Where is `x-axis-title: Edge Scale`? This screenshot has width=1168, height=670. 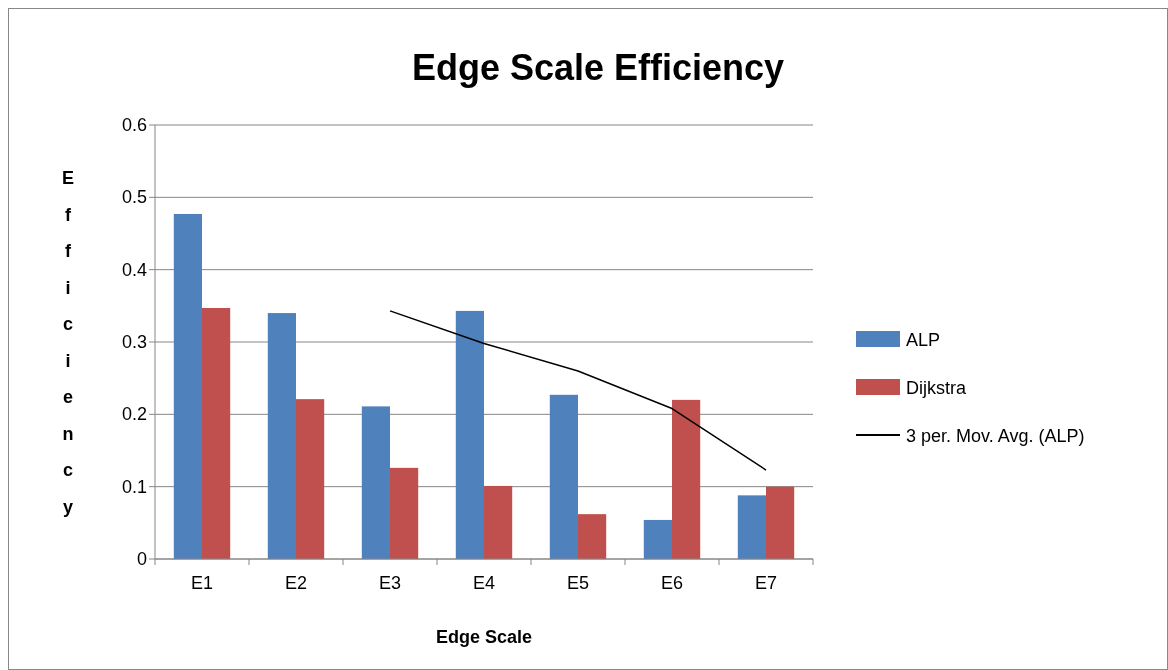 x-axis-title: Edge Scale is located at coordinates (484, 637).